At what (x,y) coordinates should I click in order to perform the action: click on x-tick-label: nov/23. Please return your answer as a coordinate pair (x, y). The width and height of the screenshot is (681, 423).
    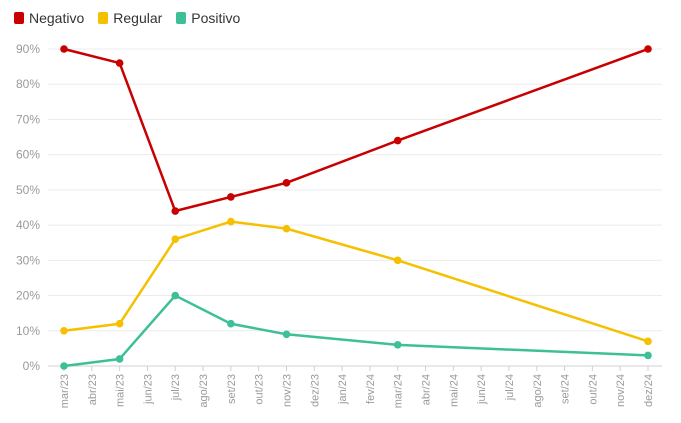
    Looking at the image, I should click on (287, 390).